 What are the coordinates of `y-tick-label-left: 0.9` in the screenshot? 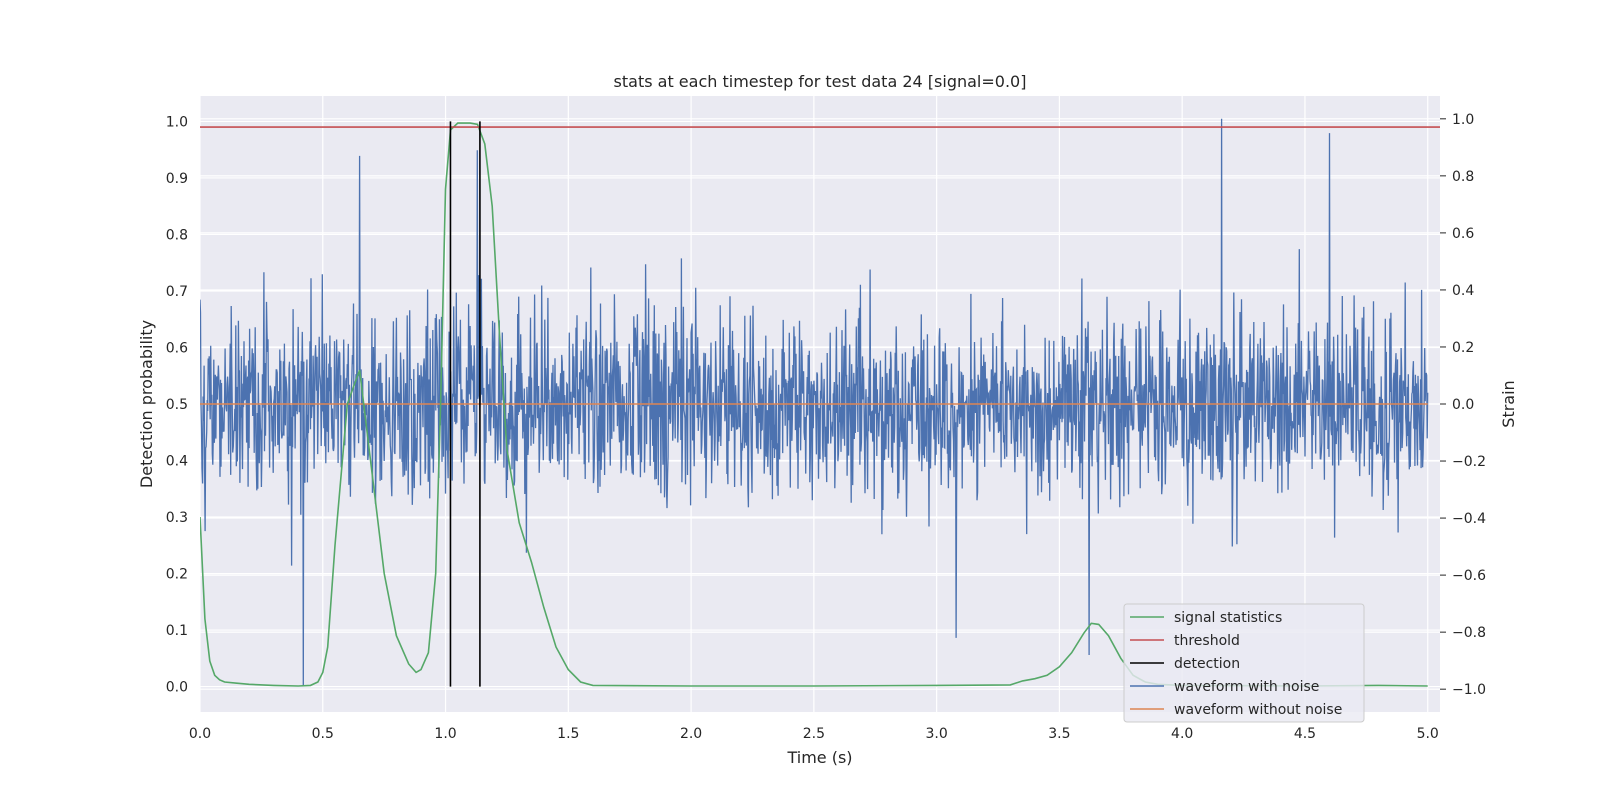 It's located at (177, 179).